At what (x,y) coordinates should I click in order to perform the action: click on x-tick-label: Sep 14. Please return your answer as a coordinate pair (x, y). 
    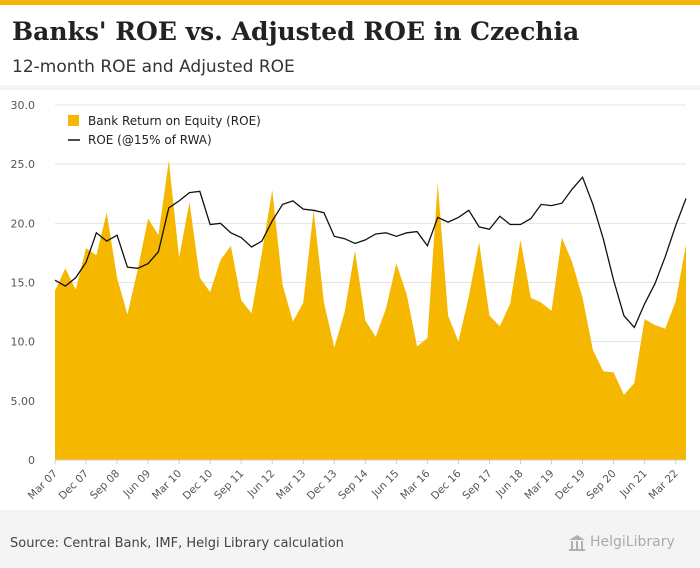
    Looking at the image, I should click on (353, 484).